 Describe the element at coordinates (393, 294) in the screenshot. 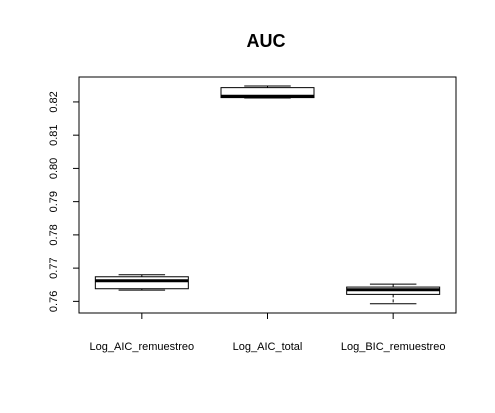

I see `box-Log_BIC_remuestreo` at that location.